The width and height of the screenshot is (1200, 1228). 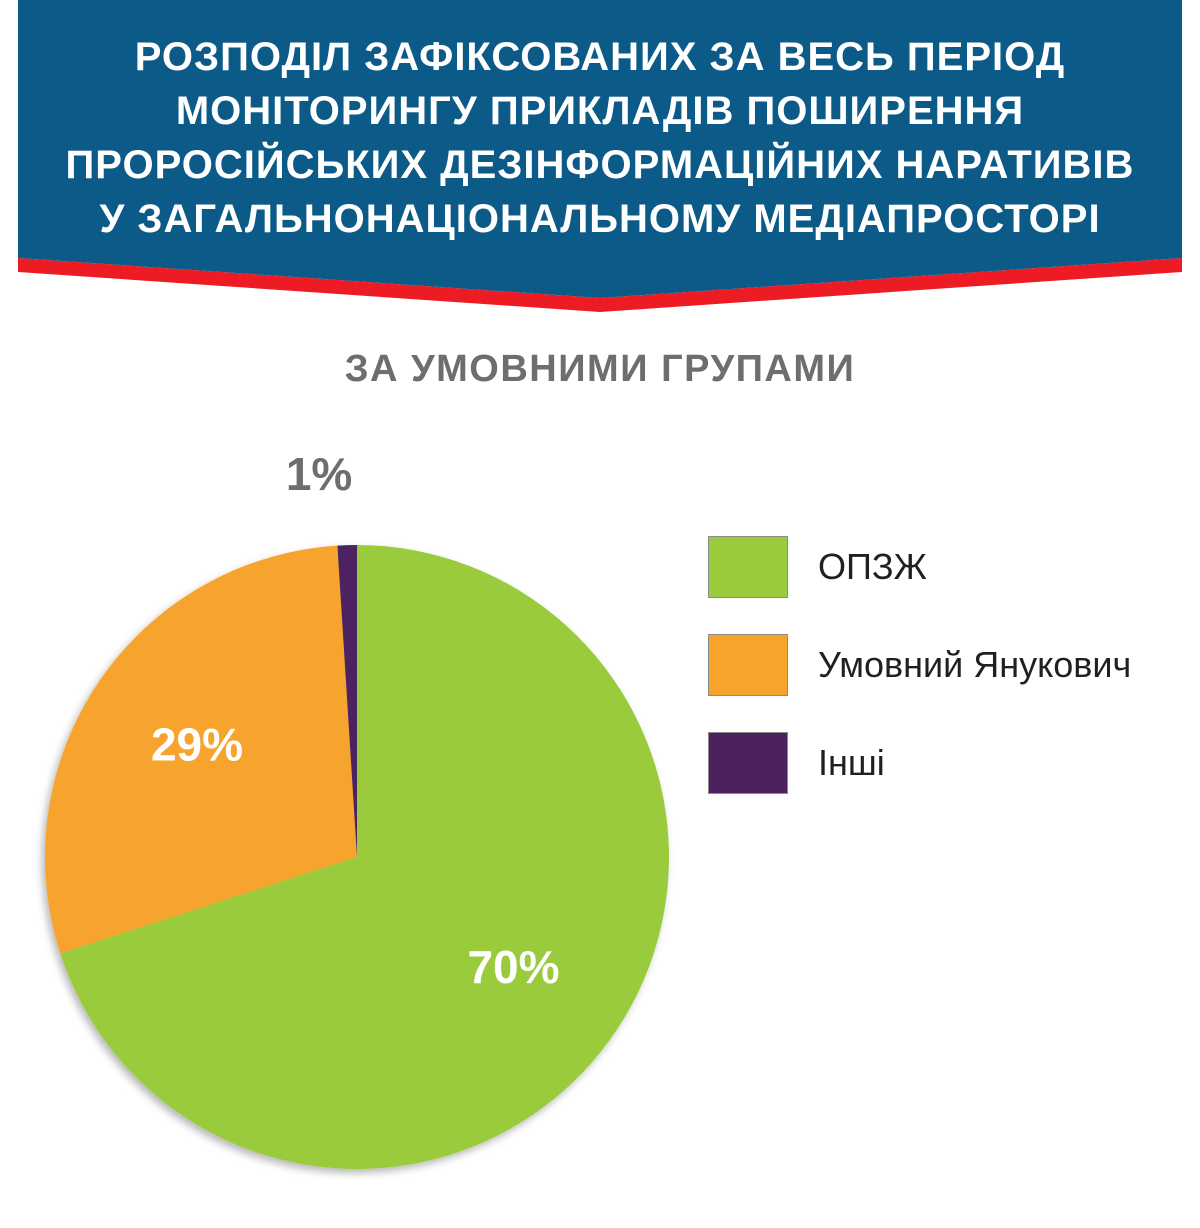 I want to click on pie-slice-others, so click(x=347, y=701).